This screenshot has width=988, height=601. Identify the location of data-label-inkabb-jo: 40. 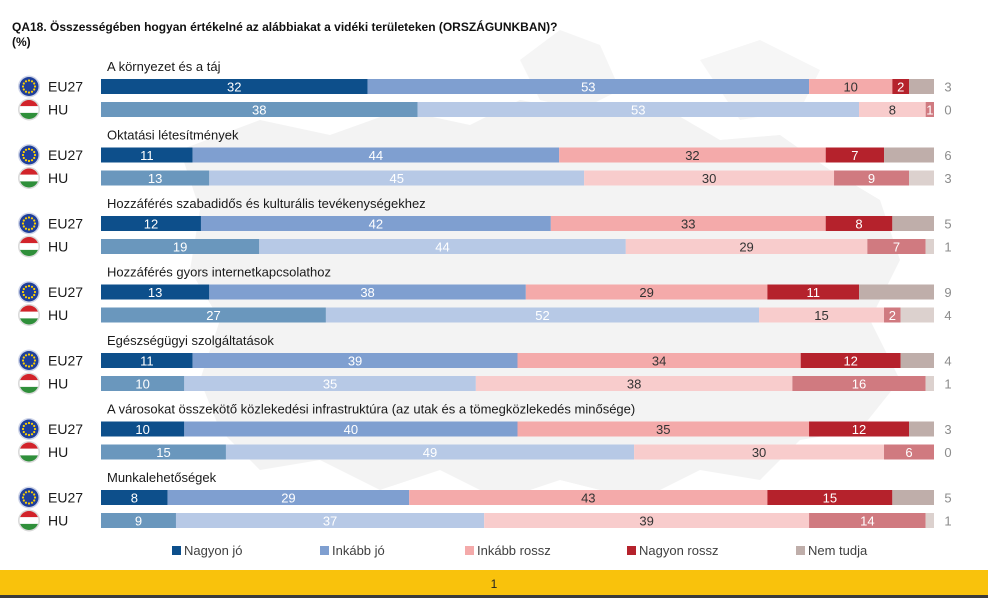
(351, 429).